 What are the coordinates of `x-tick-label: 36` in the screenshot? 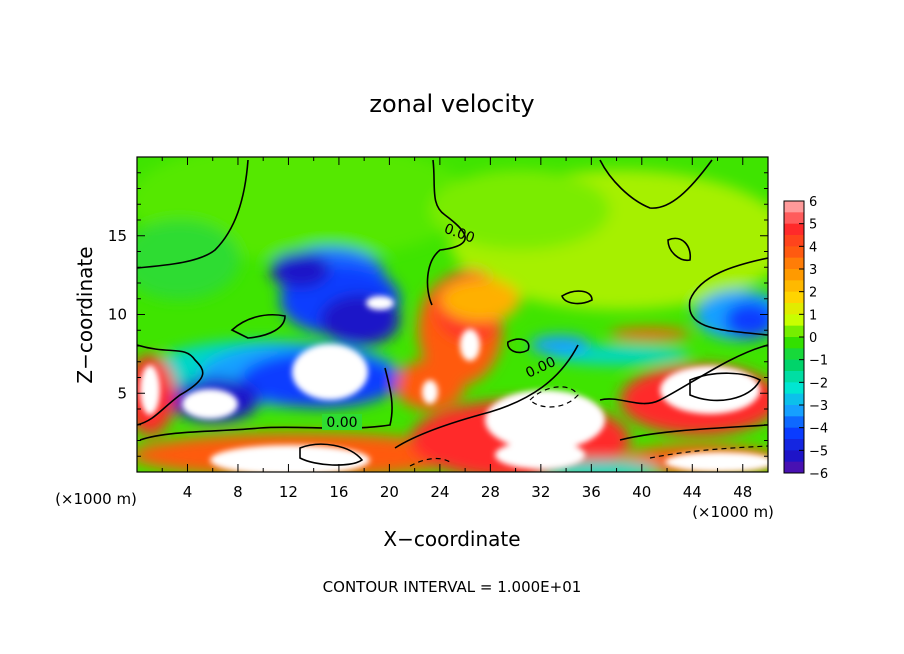 It's located at (591, 492).